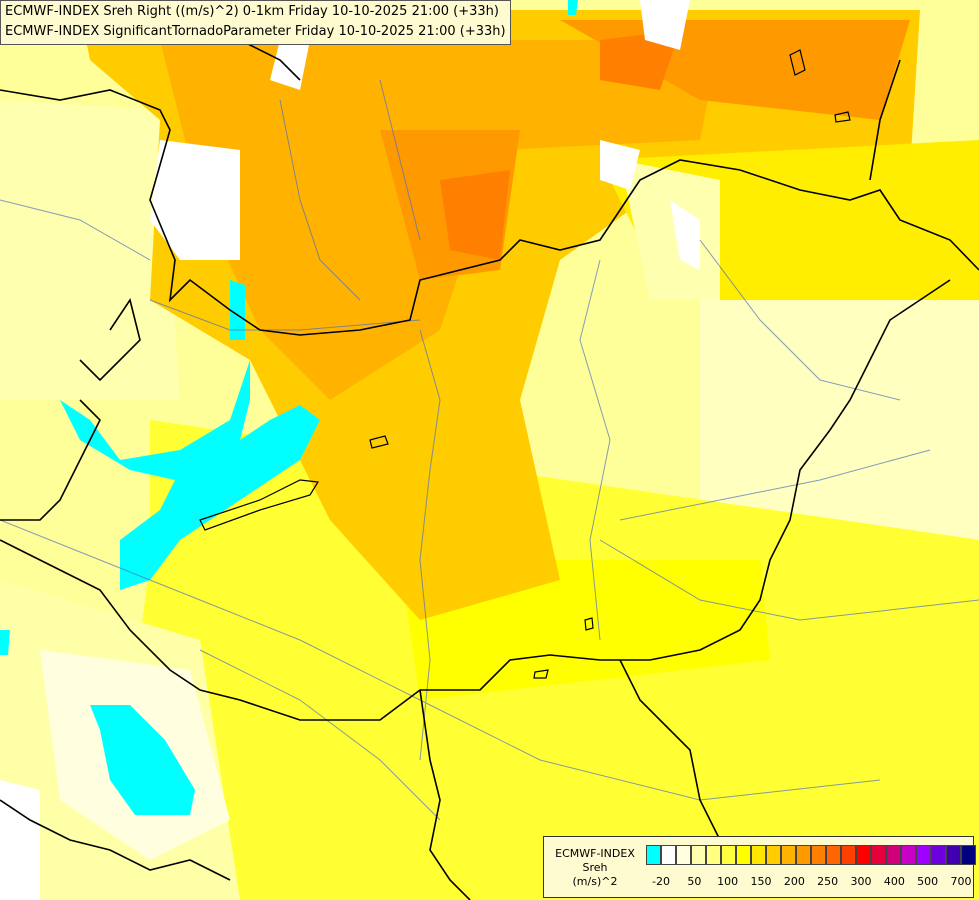 This screenshot has height=900, width=979. I want to click on legend-tick-label: -20, so click(661, 881).